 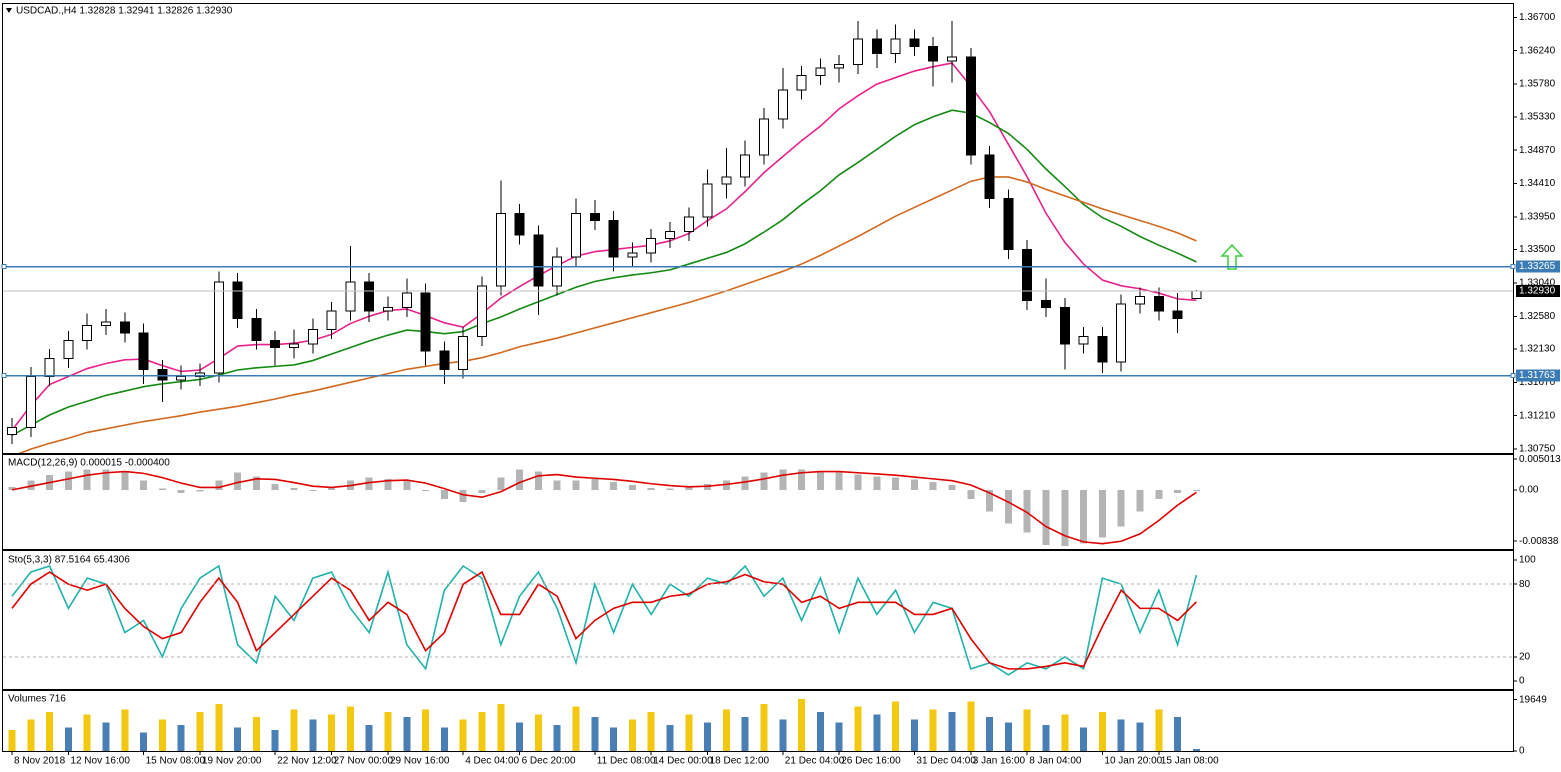 I want to click on macd-panel, so click(x=758, y=502).